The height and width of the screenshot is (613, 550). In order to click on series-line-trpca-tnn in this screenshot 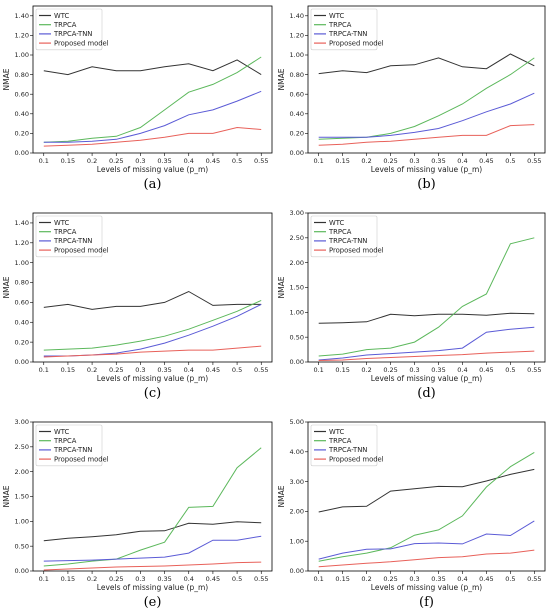, I will do `click(152, 116)`.